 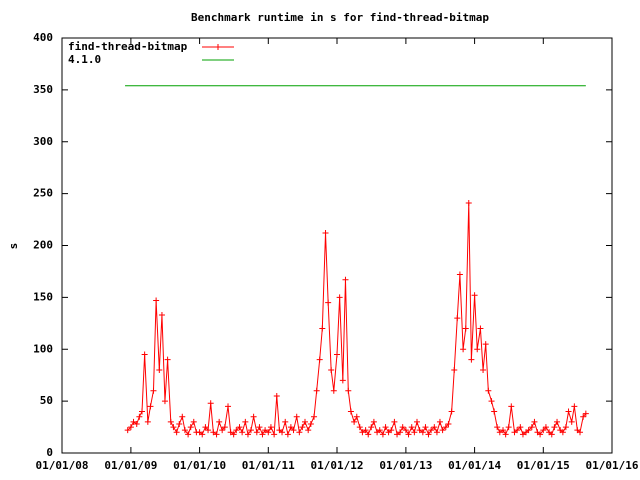 What do you see at coordinates (337, 465) in the screenshot?
I see `x-tick-label: 01/01/12` at bounding box center [337, 465].